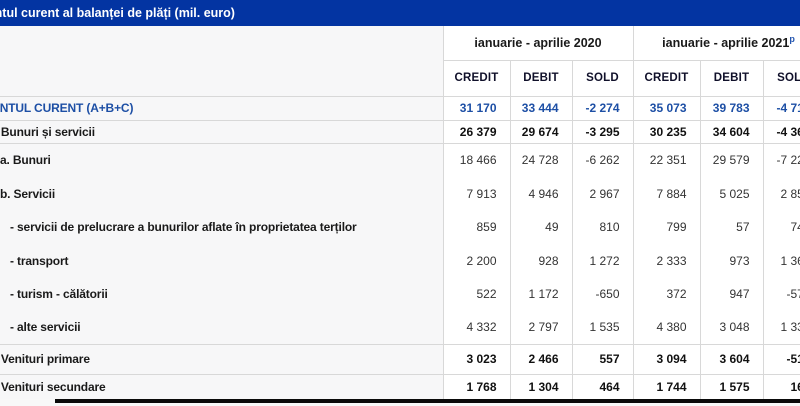 The width and height of the screenshot is (800, 406). What do you see at coordinates (541, 193) in the screenshot?
I see `value-cell: 4 946` at bounding box center [541, 193].